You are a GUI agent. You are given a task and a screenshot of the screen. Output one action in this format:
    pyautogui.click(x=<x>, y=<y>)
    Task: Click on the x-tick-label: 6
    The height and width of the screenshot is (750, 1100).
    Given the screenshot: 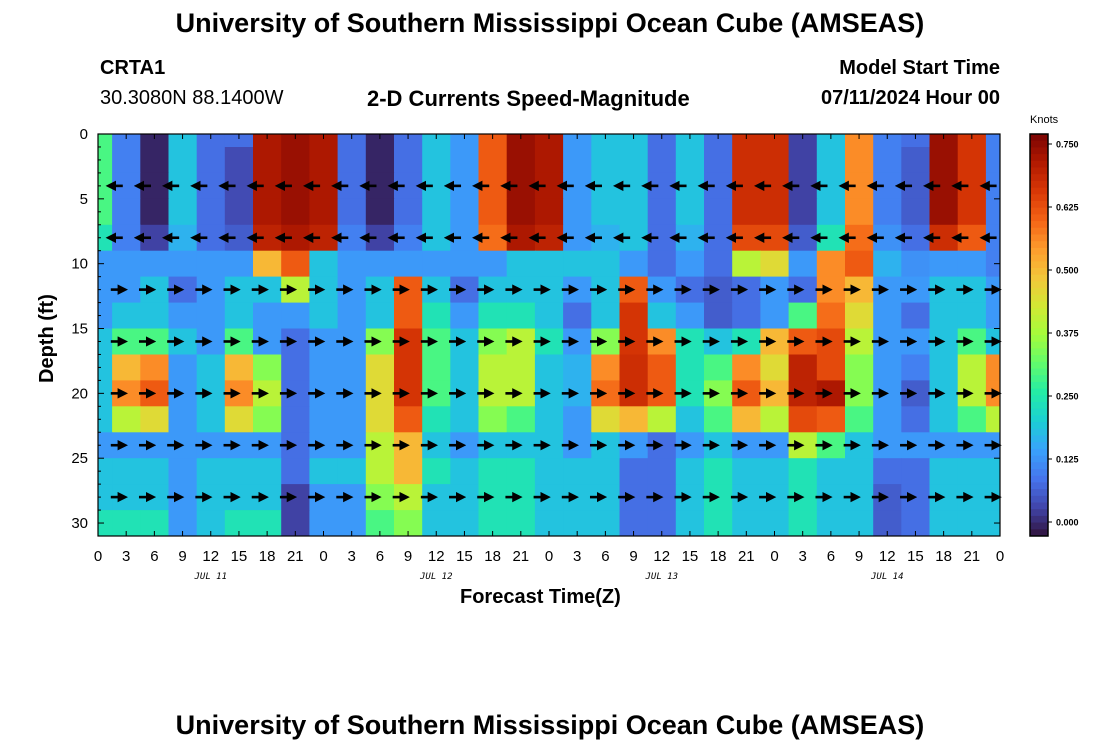 What is the action you would take?
    pyautogui.click(x=380, y=556)
    